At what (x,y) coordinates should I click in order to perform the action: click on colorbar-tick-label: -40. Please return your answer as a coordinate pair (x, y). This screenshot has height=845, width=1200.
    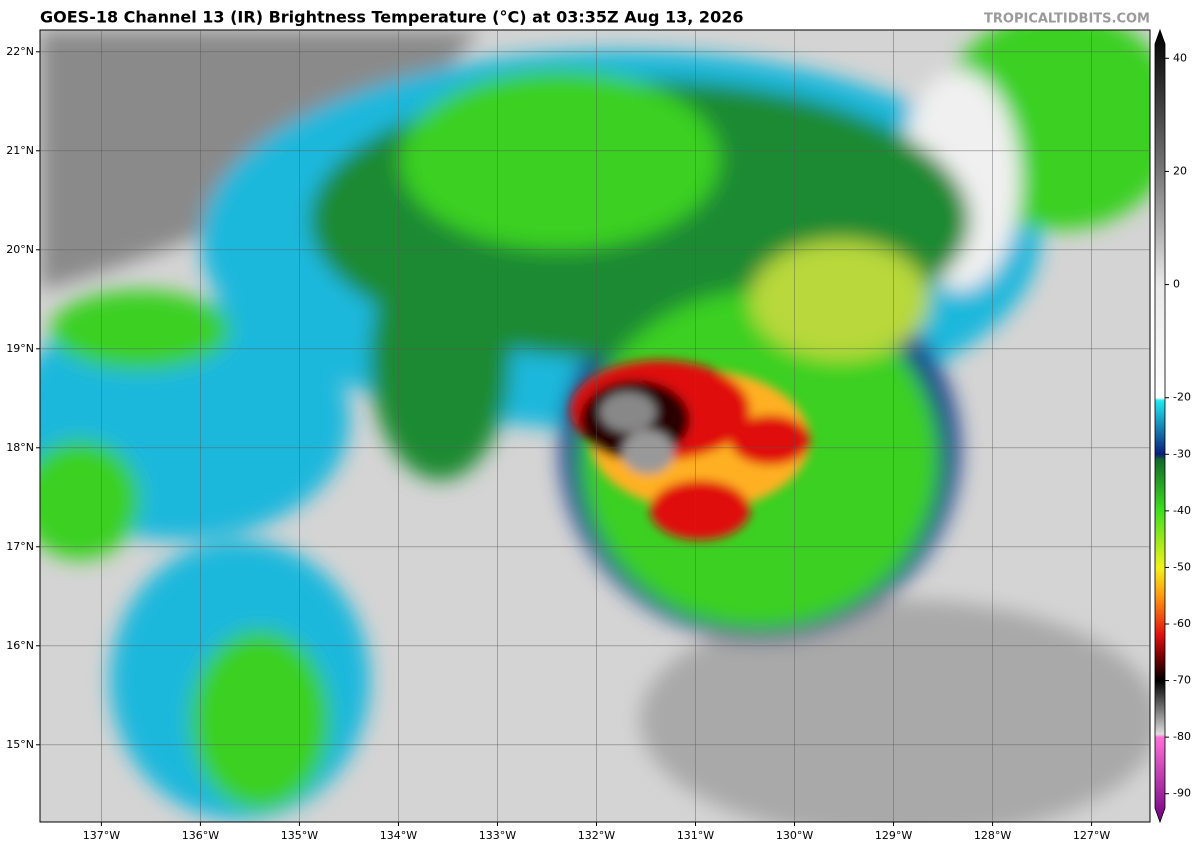
    Looking at the image, I should click on (1182, 510).